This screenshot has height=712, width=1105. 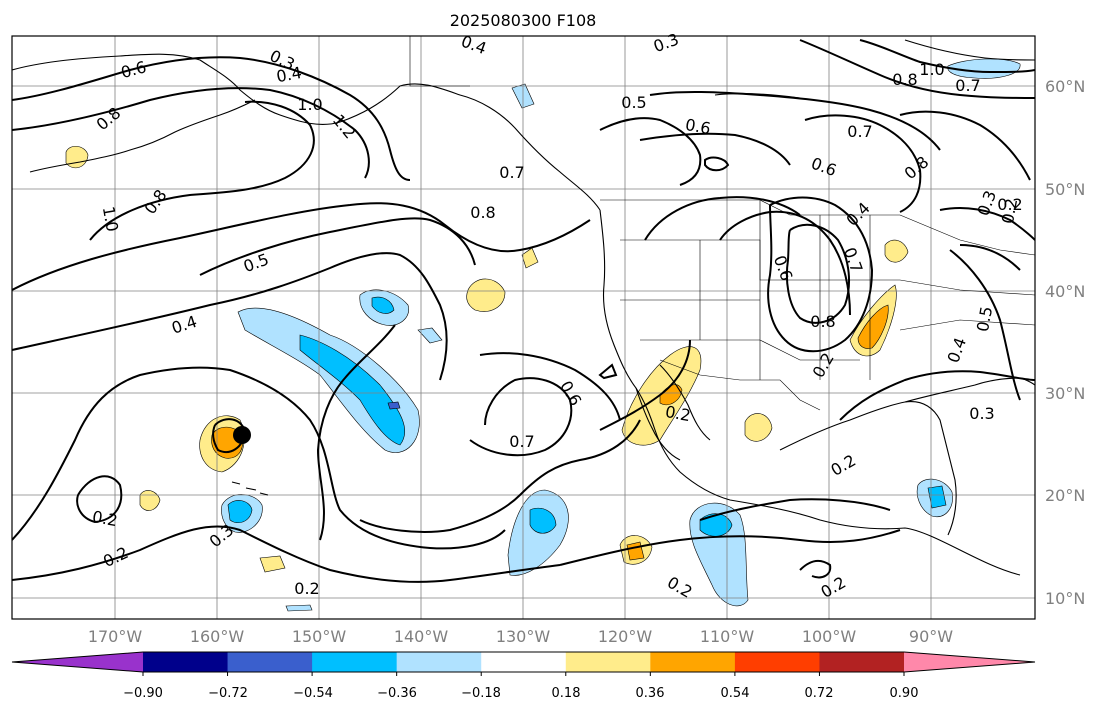 What do you see at coordinates (319, 636) in the screenshot?
I see `lon-tick-label: 150°W` at bounding box center [319, 636].